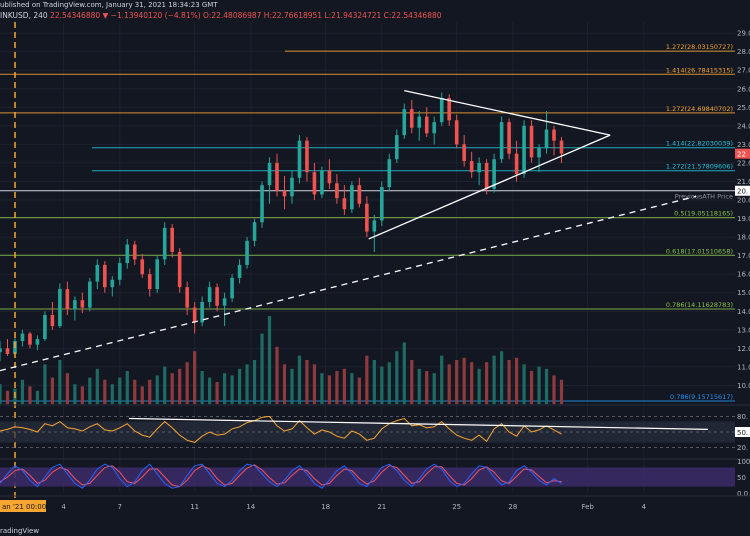 The width and height of the screenshot is (750, 536). I want to click on time-axis: 4 7 11 14 18 21 25 28 Feb 4 an '21 00:00, so click(375, 503).